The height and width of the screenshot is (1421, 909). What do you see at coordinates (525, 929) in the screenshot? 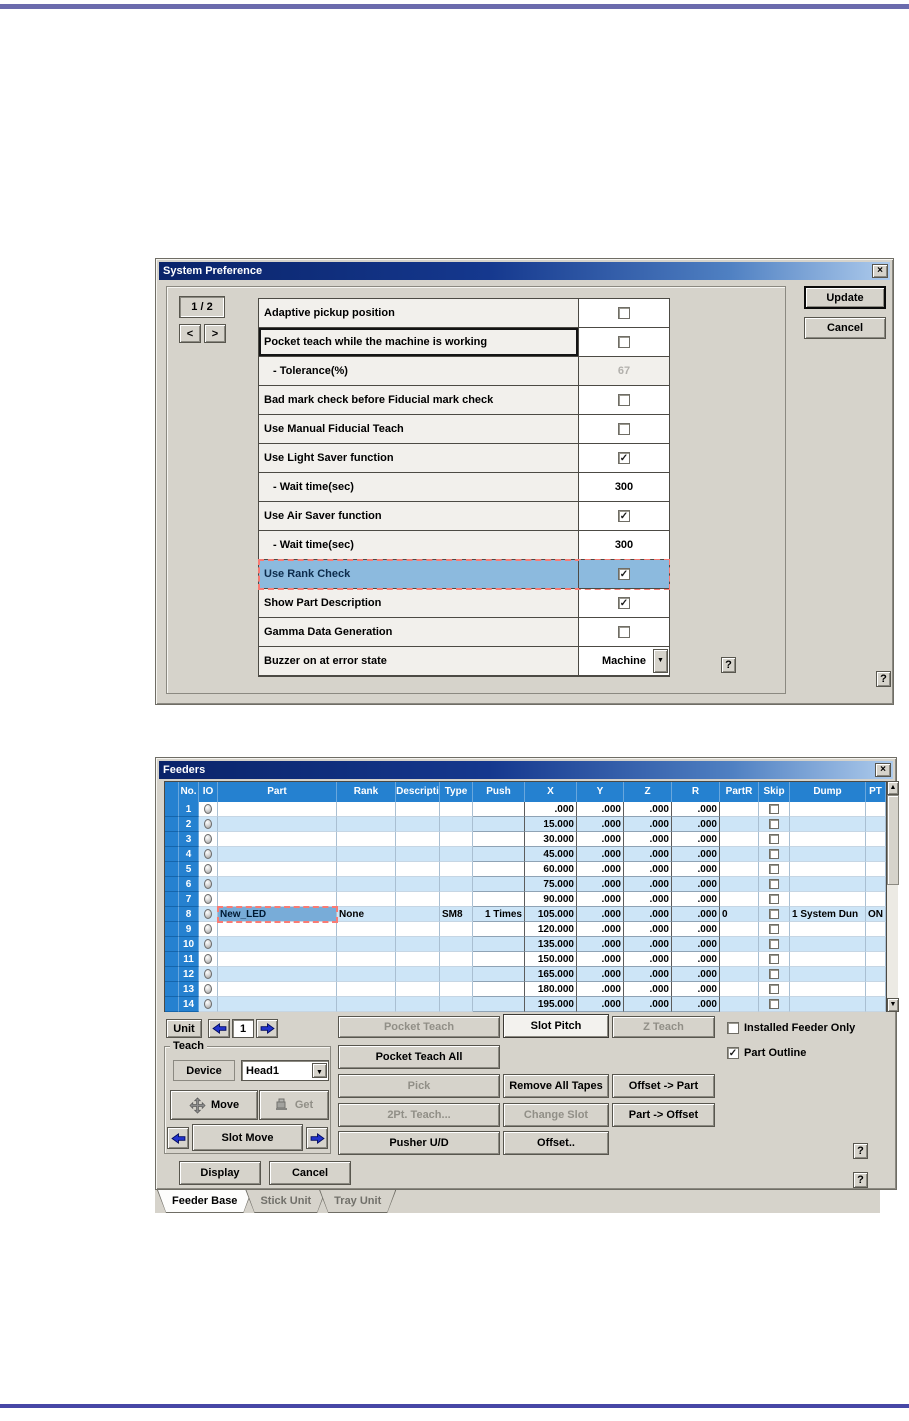
I see `feeder-row-9: 9 120.000.000.000.000` at bounding box center [525, 929].